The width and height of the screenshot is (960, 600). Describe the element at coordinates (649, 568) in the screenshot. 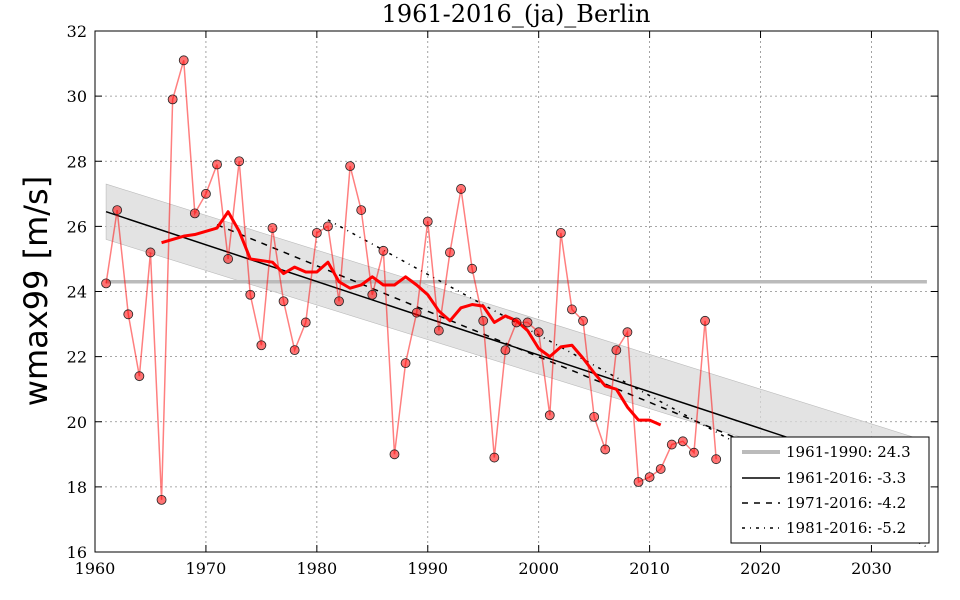

I see `x-tick-label: 2010` at that location.